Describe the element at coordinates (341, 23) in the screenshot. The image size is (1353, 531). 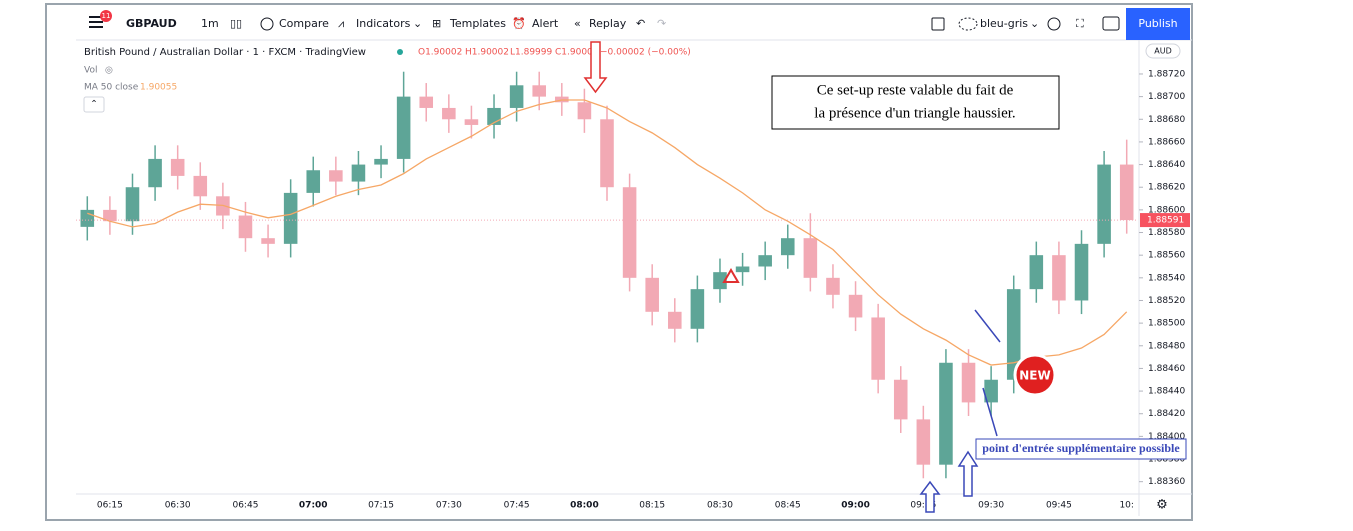
I see `indicators-icon: ⩘` at that location.